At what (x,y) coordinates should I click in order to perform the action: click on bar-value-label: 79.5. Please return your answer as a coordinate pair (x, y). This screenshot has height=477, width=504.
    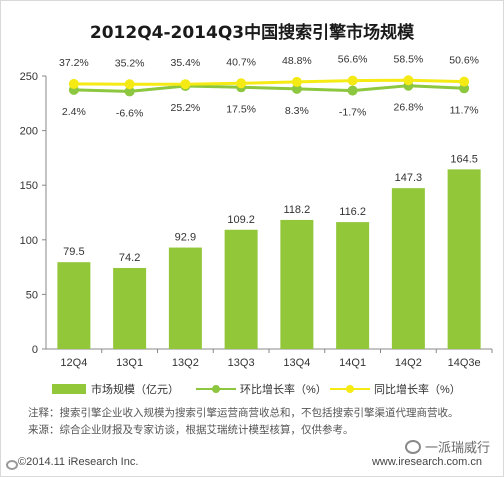
    Looking at the image, I should click on (73, 252).